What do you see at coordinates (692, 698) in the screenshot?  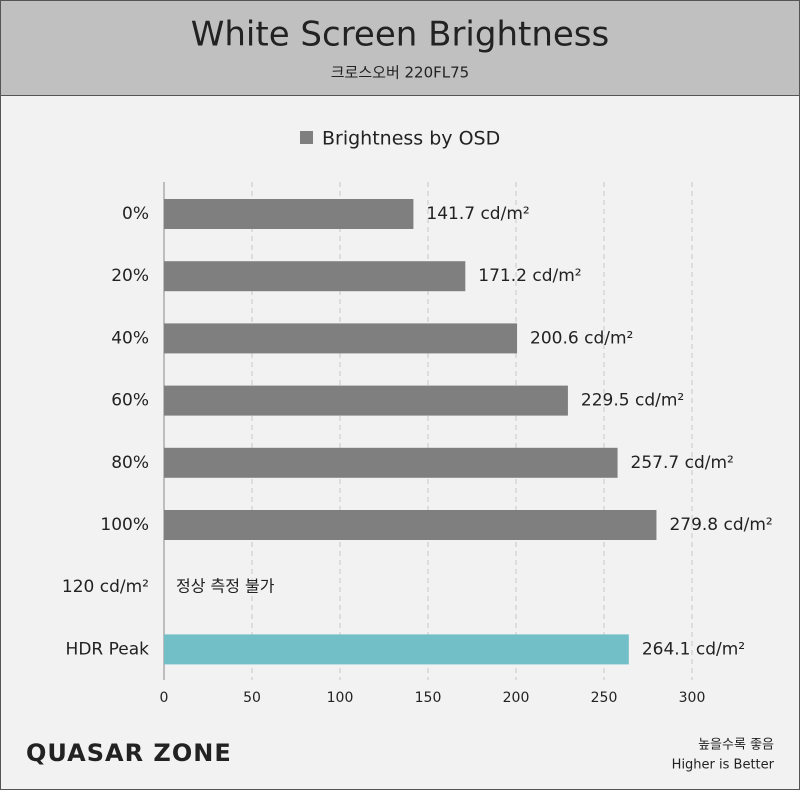 I see `x-tick-label: 300` at bounding box center [692, 698].